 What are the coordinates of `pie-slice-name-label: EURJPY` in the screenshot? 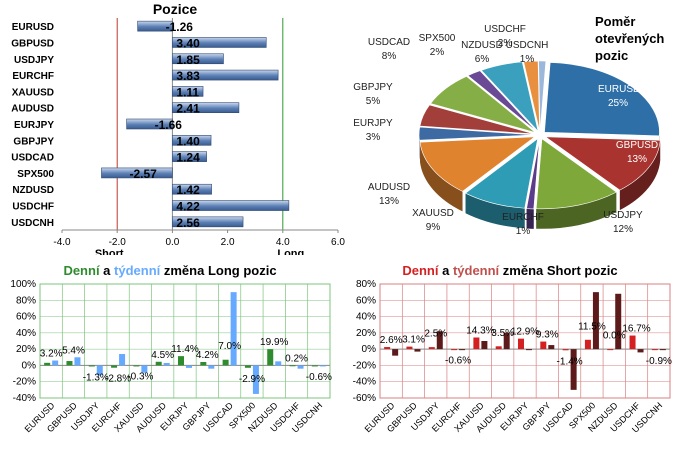 It's located at (373, 123).